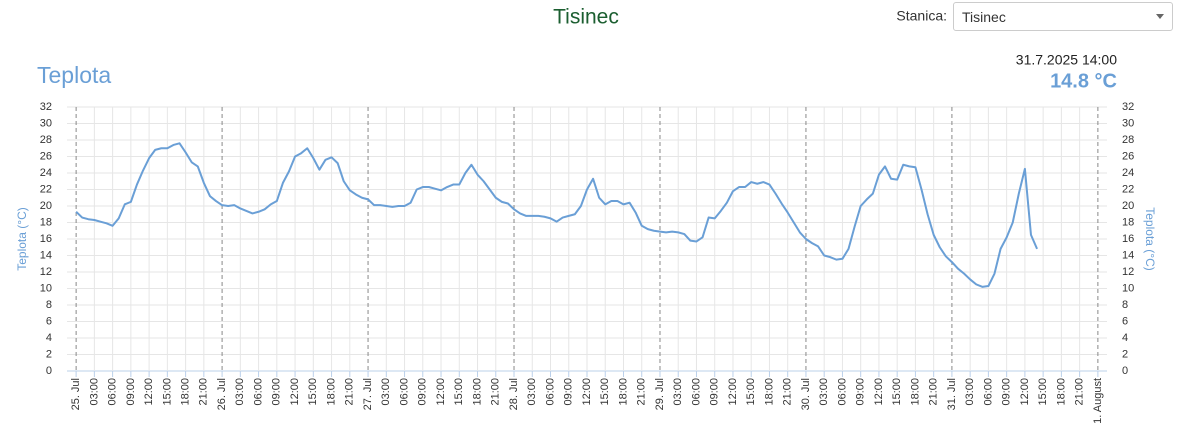 The height and width of the screenshot is (431, 1183). I want to click on y2-tick-label: 2, so click(1125, 354).